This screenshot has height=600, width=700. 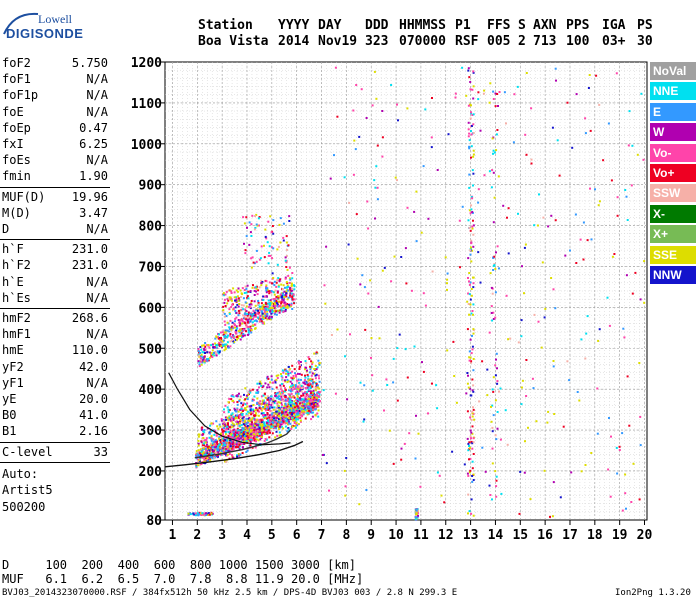 I want to click on y-tick-label: 1200, so click(x=146, y=63).